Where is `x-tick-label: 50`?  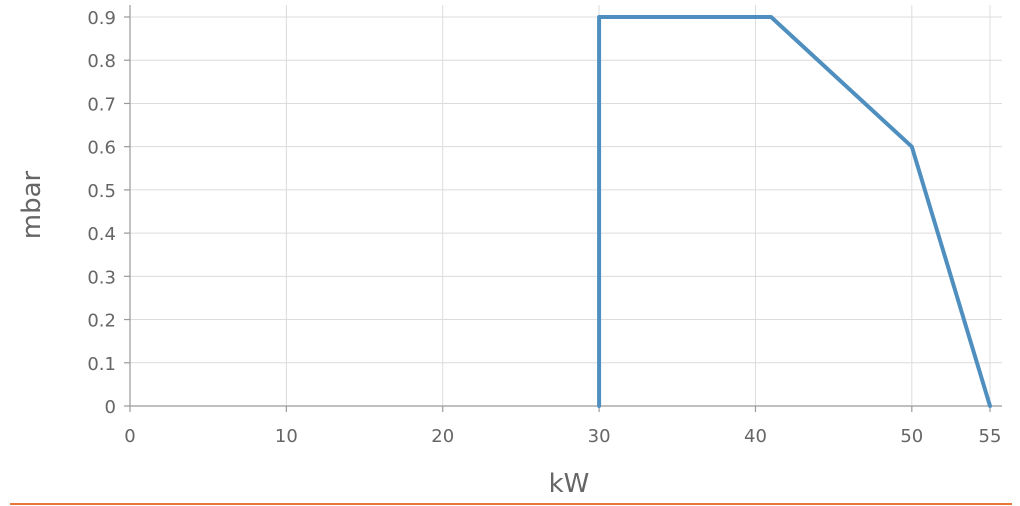
x-tick-label: 50 is located at coordinates (911, 436).